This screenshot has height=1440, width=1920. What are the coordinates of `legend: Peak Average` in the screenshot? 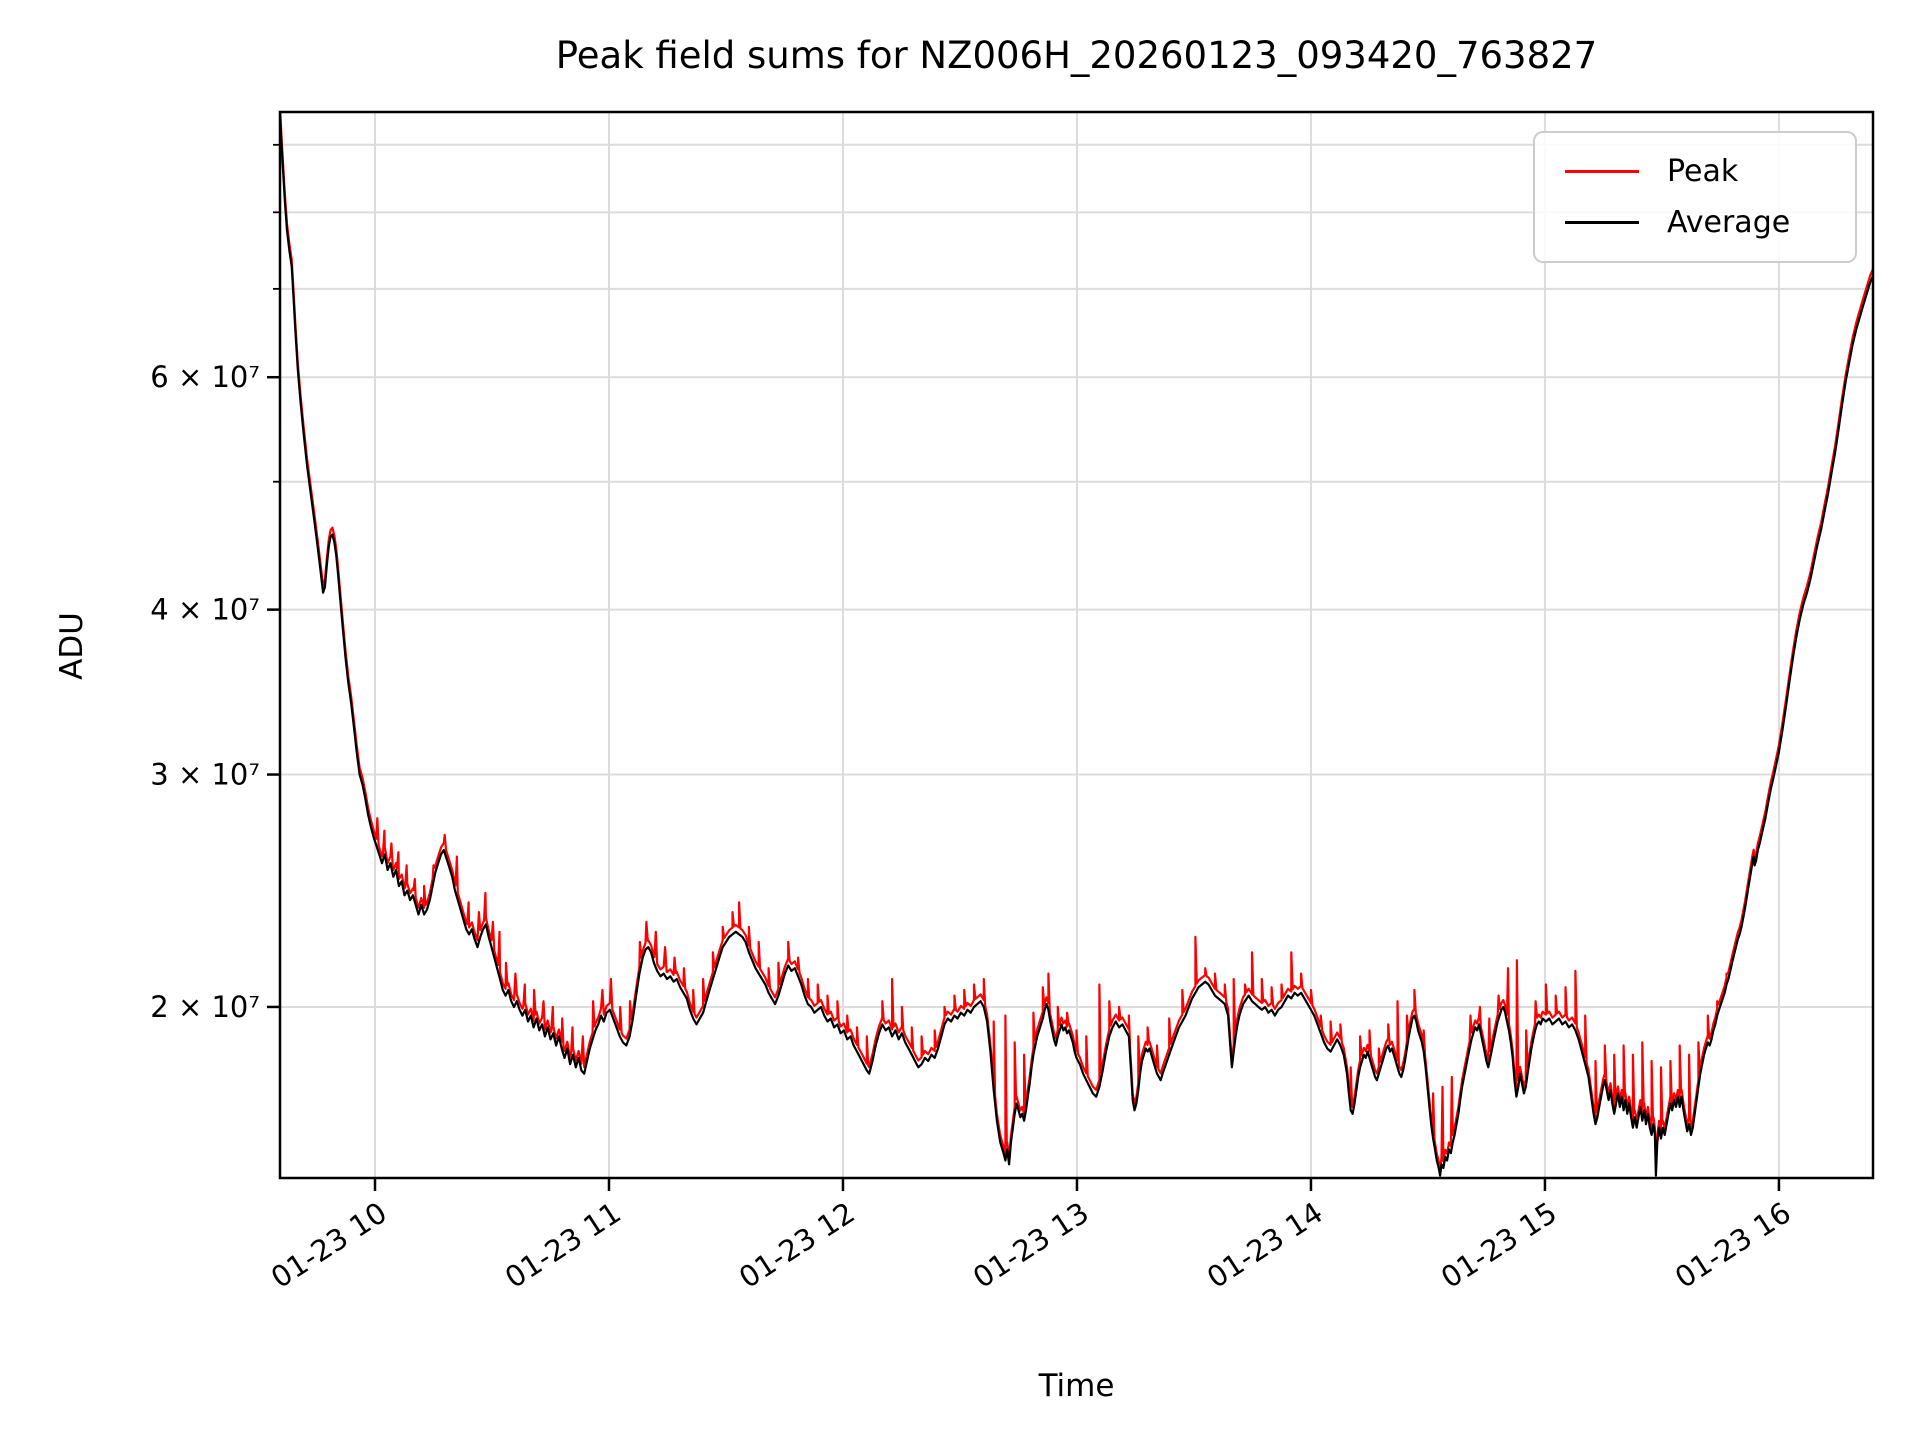 It's located at (1695, 197).